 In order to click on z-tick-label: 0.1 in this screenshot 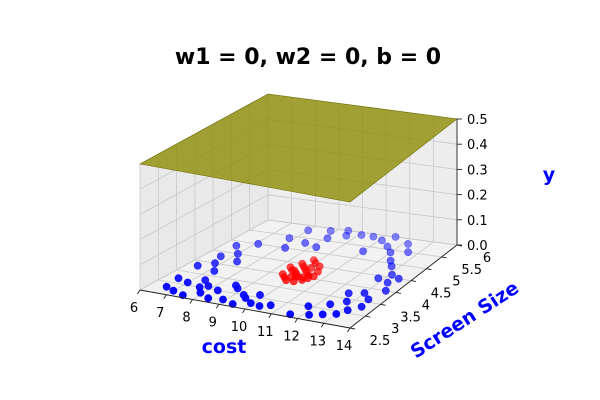, I will do `click(477, 221)`.